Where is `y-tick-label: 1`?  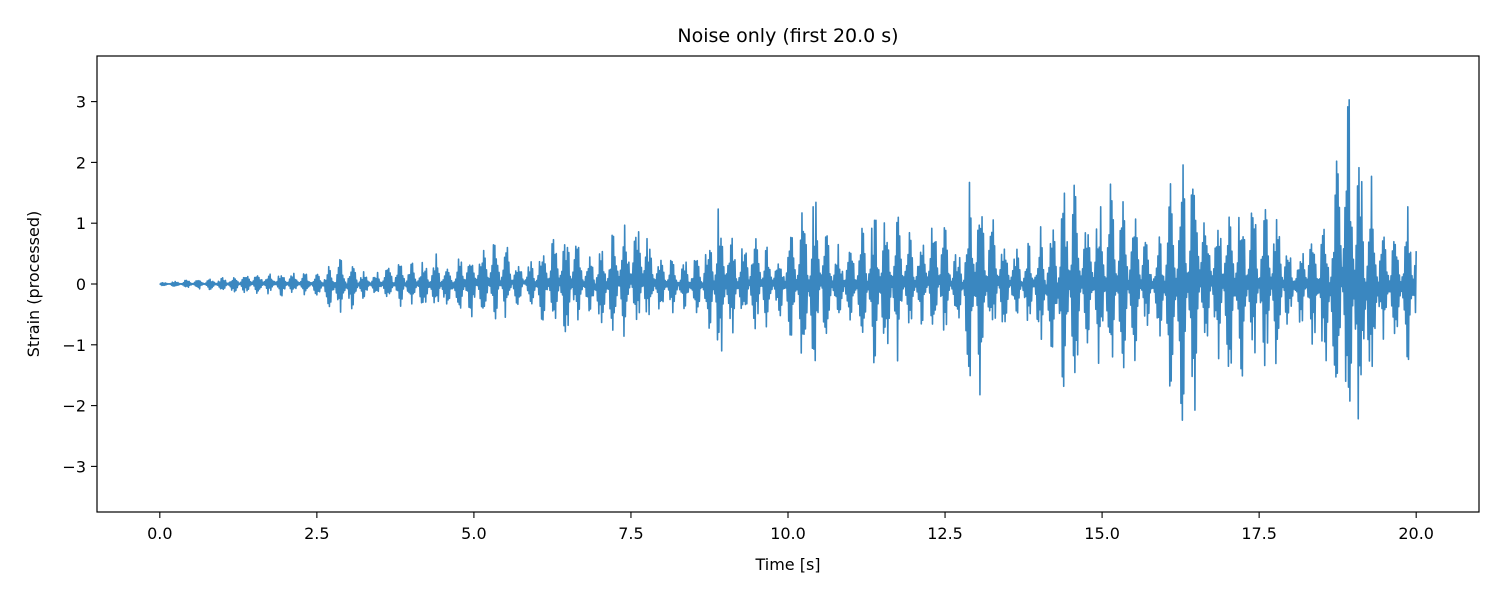
y-tick-label: 1 is located at coordinates (81, 223).